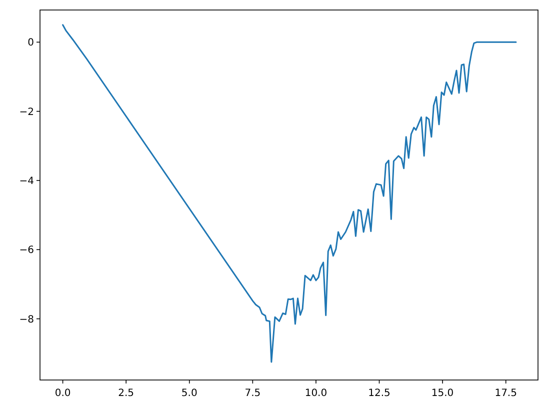 The image size is (546, 413). What do you see at coordinates (442, 393) in the screenshot?
I see `x-tick-label: 15.0` at bounding box center [442, 393].